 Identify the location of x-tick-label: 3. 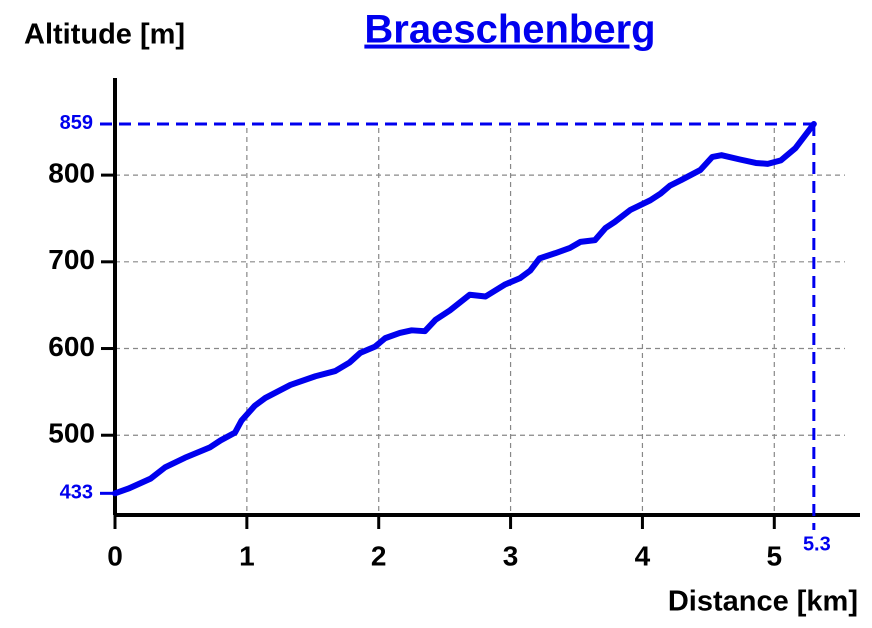
(511, 555).